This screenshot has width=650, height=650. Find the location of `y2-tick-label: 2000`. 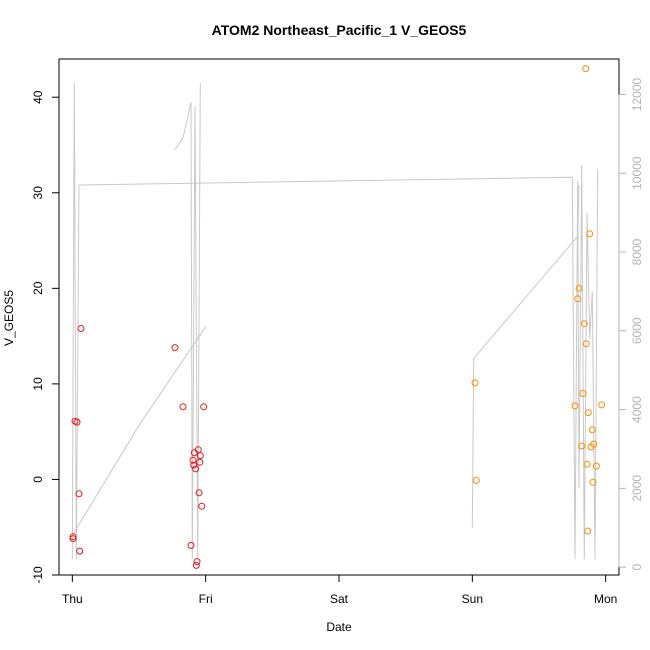

y2-tick-label: 2000 is located at coordinates (637, 488).